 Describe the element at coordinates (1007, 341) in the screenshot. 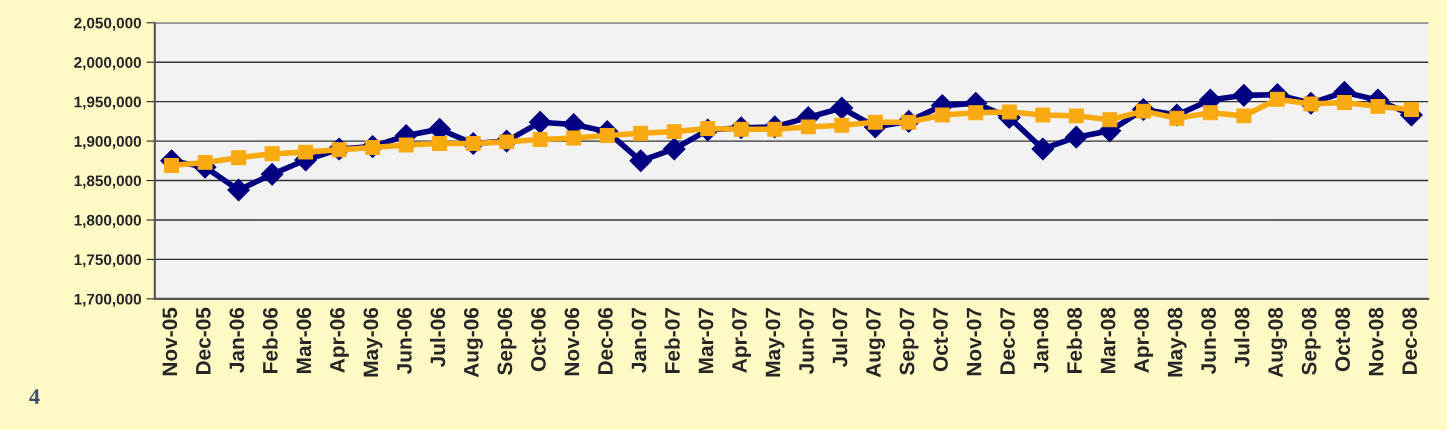

I see `x-tick-label: Dec-07` at that location.